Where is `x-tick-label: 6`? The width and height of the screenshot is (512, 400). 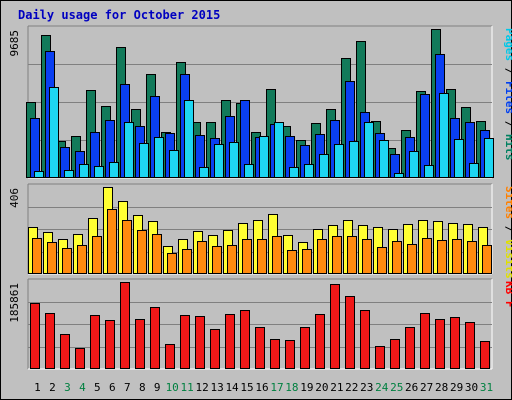 x-tick-label: 6 is located at coordinates (112, 387).